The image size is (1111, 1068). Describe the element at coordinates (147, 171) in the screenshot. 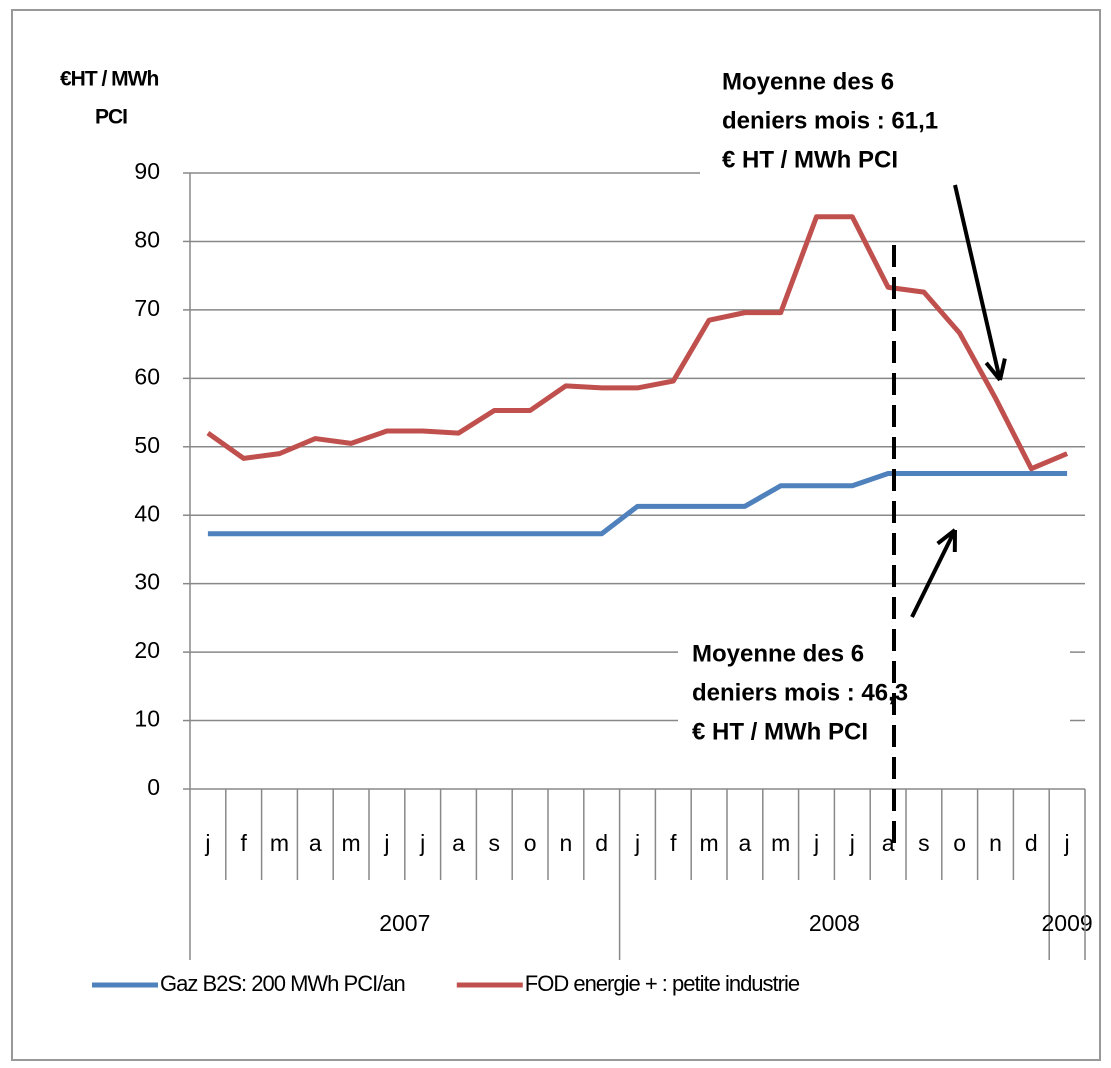

I see `y-tick-label: 90` at that location.